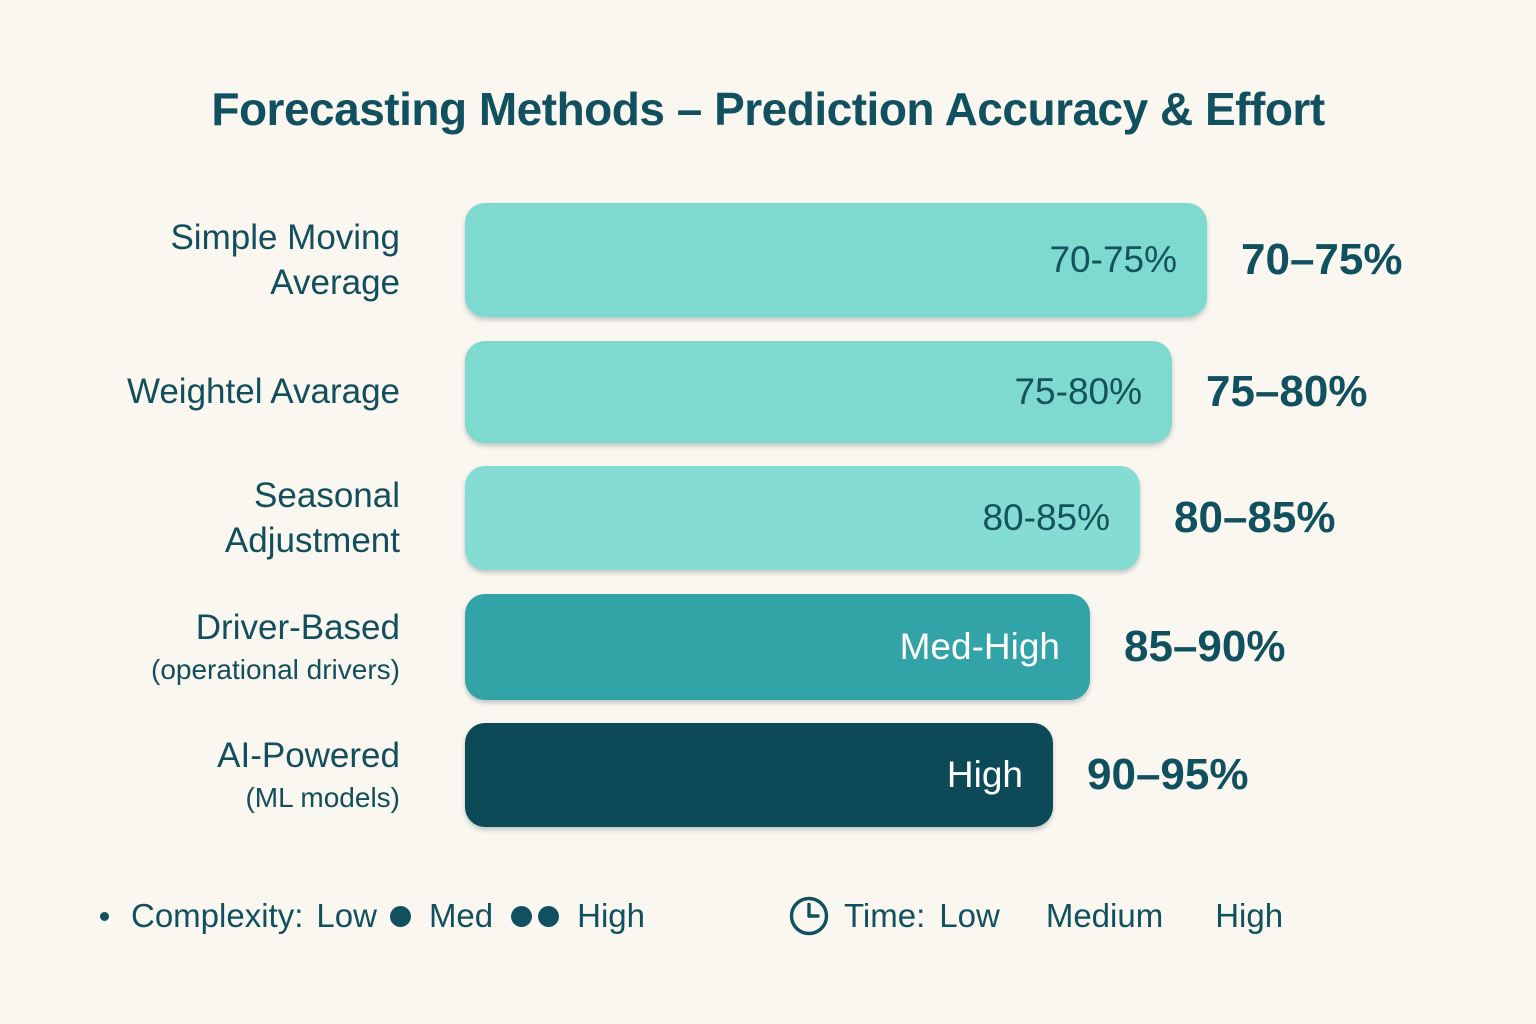 The height and width of the screenshot is (1024, 1536). I want to click on bar-inside-label: 70-75%, so click(1113, 259).